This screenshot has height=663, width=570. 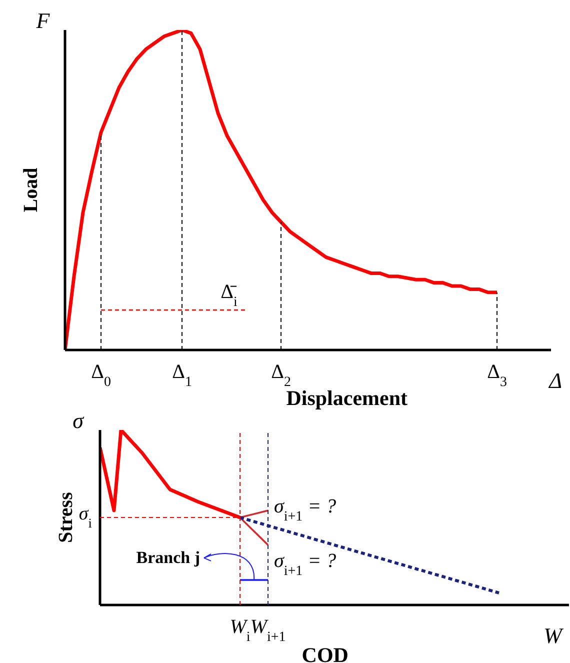 What do you see at coordinates (325, 653) in the screenshot?
I see `x-axis-title: COD` at bounding box center [325, 653].